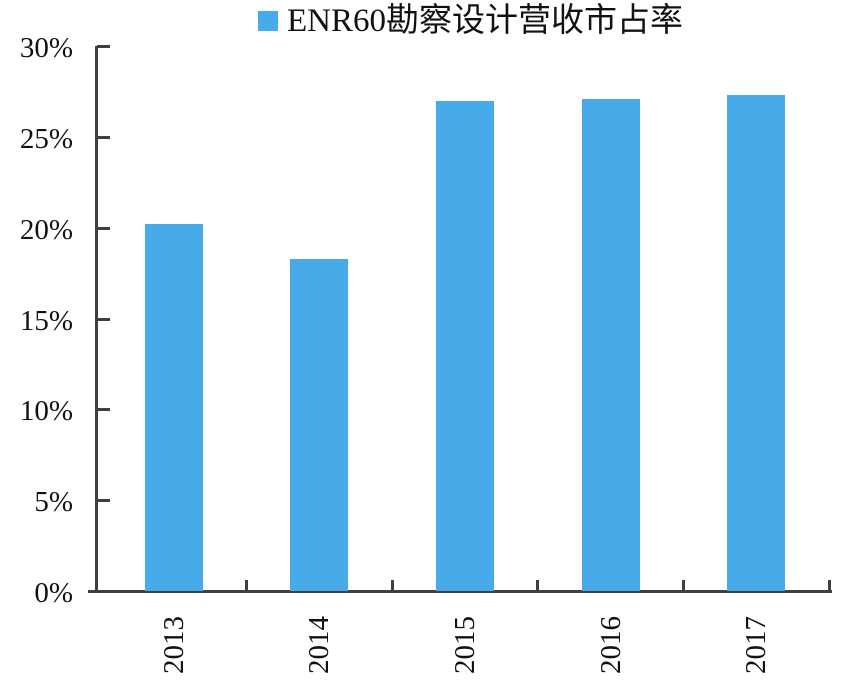 Image resolution: width=851 pixels, height=689 pixels. What do you see at coordinates (465, 645) in the screenshot?
I see `x-axis-label-2015: 2015` at bounding box center [465, 645].